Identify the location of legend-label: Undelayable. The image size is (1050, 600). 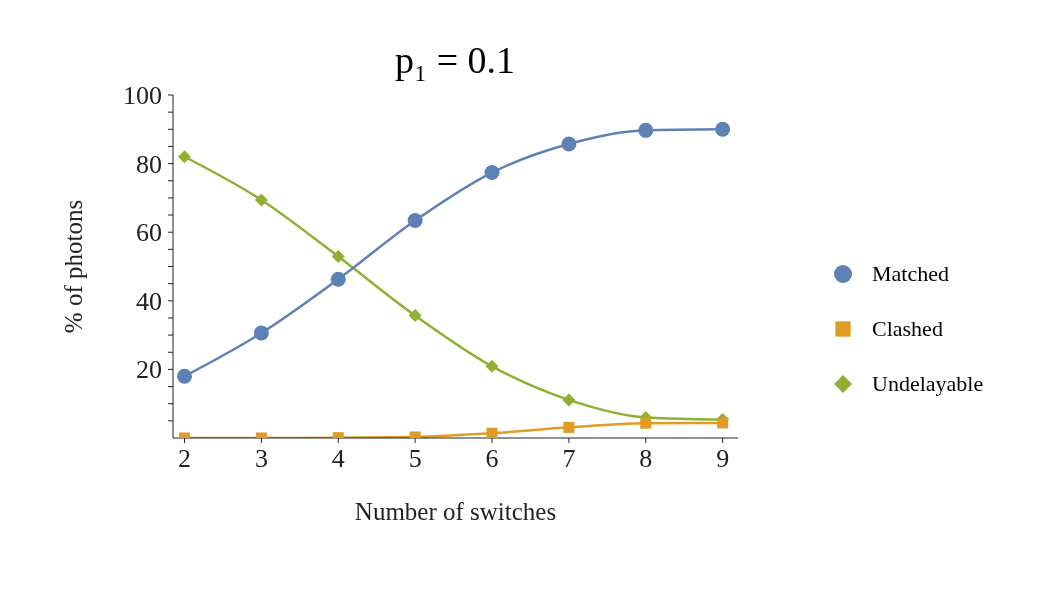
(928, 383).